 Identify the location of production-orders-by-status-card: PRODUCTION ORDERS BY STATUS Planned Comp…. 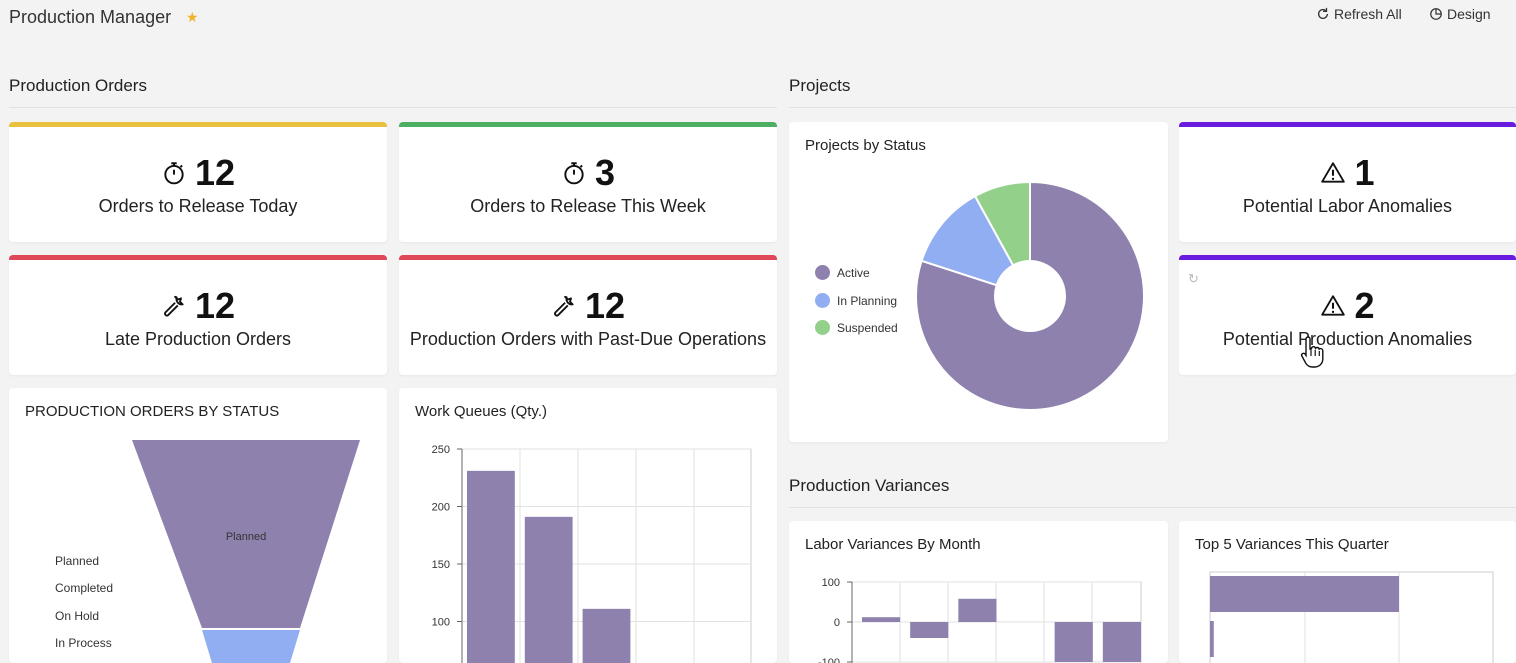
(198, 525).